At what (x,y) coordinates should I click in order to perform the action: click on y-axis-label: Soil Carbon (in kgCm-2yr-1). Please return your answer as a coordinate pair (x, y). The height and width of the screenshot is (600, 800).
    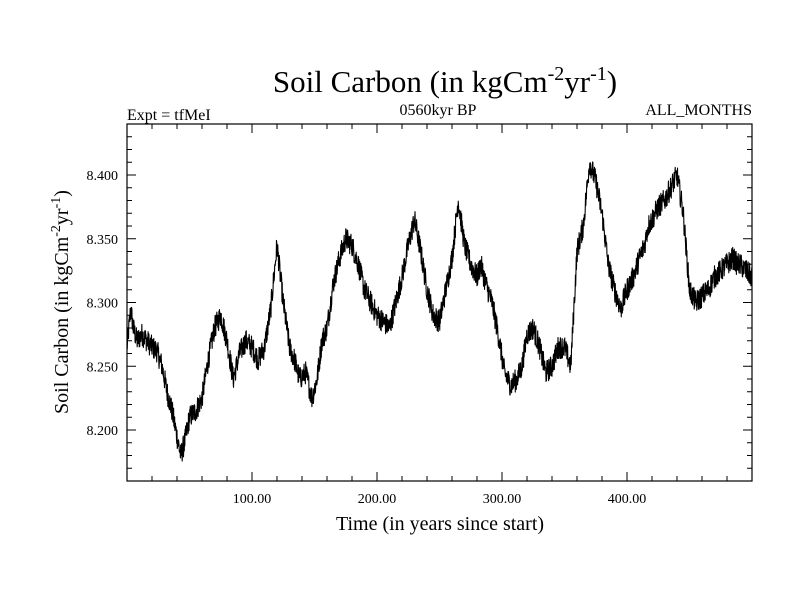
    Looking at the image, I should click on (61, 302).